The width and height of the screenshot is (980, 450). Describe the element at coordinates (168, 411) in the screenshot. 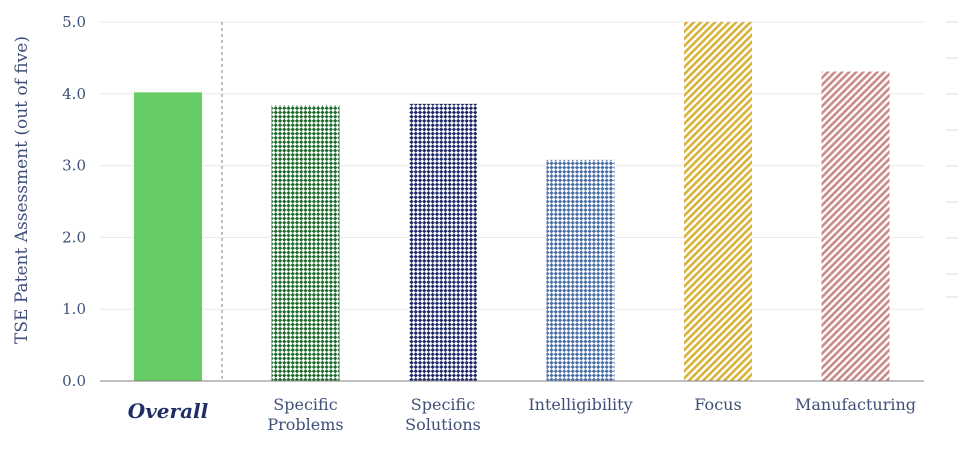

I see `x-category-label: Overall` at that location.